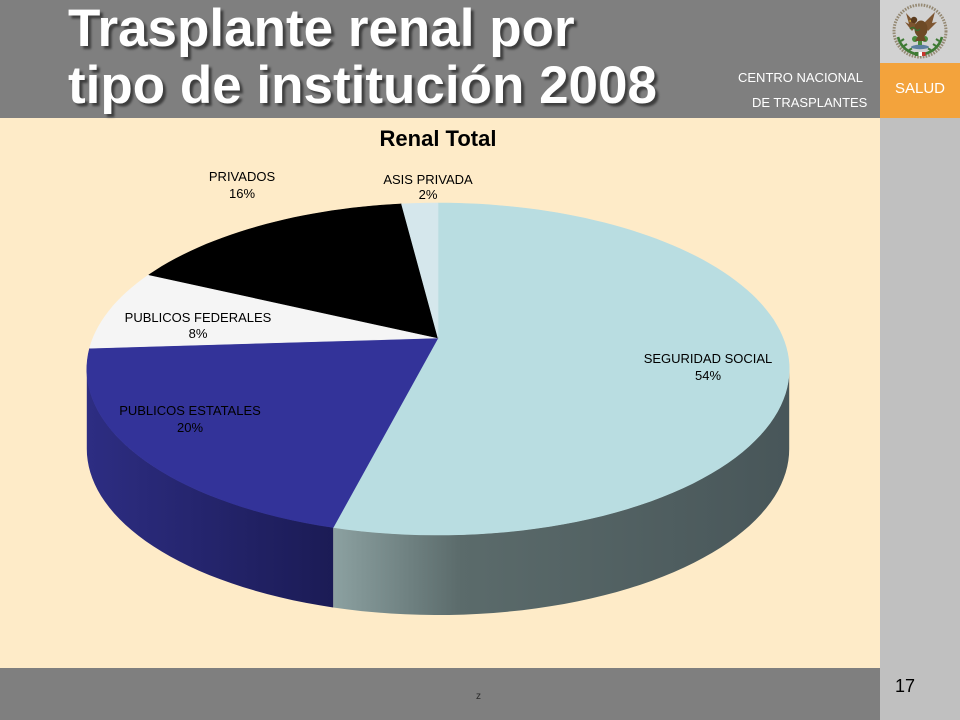 The width and height of the screenshot is (960, 720). Describe the element at coordinates (438, 138) in the screenshot. I see `chart-title: Renal Total` at that location.